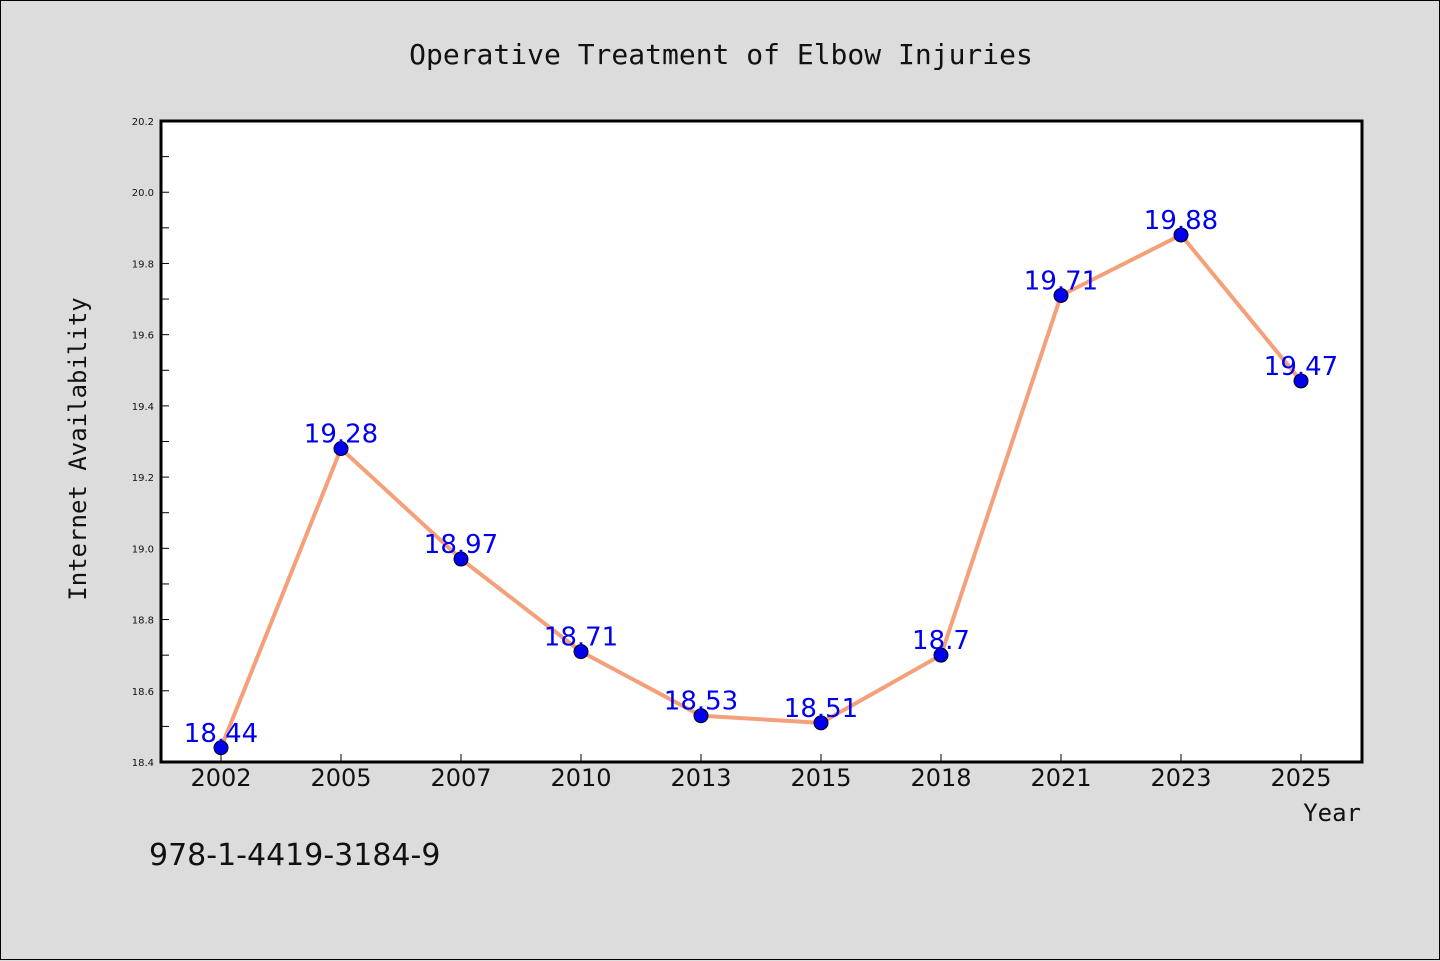 The image size is (1440, 961). I want to click on data-label: 19.71, so click(1061, 281).